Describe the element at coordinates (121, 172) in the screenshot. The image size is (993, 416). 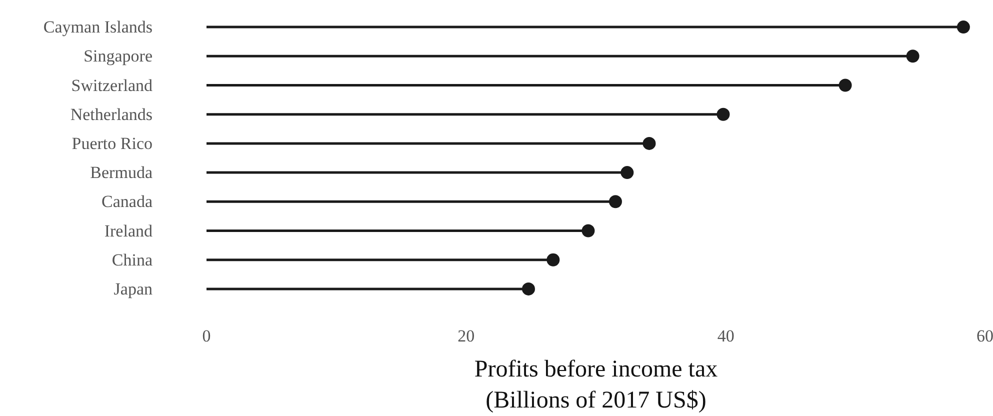
I see `y-tick-label: Bermuda` at that location.